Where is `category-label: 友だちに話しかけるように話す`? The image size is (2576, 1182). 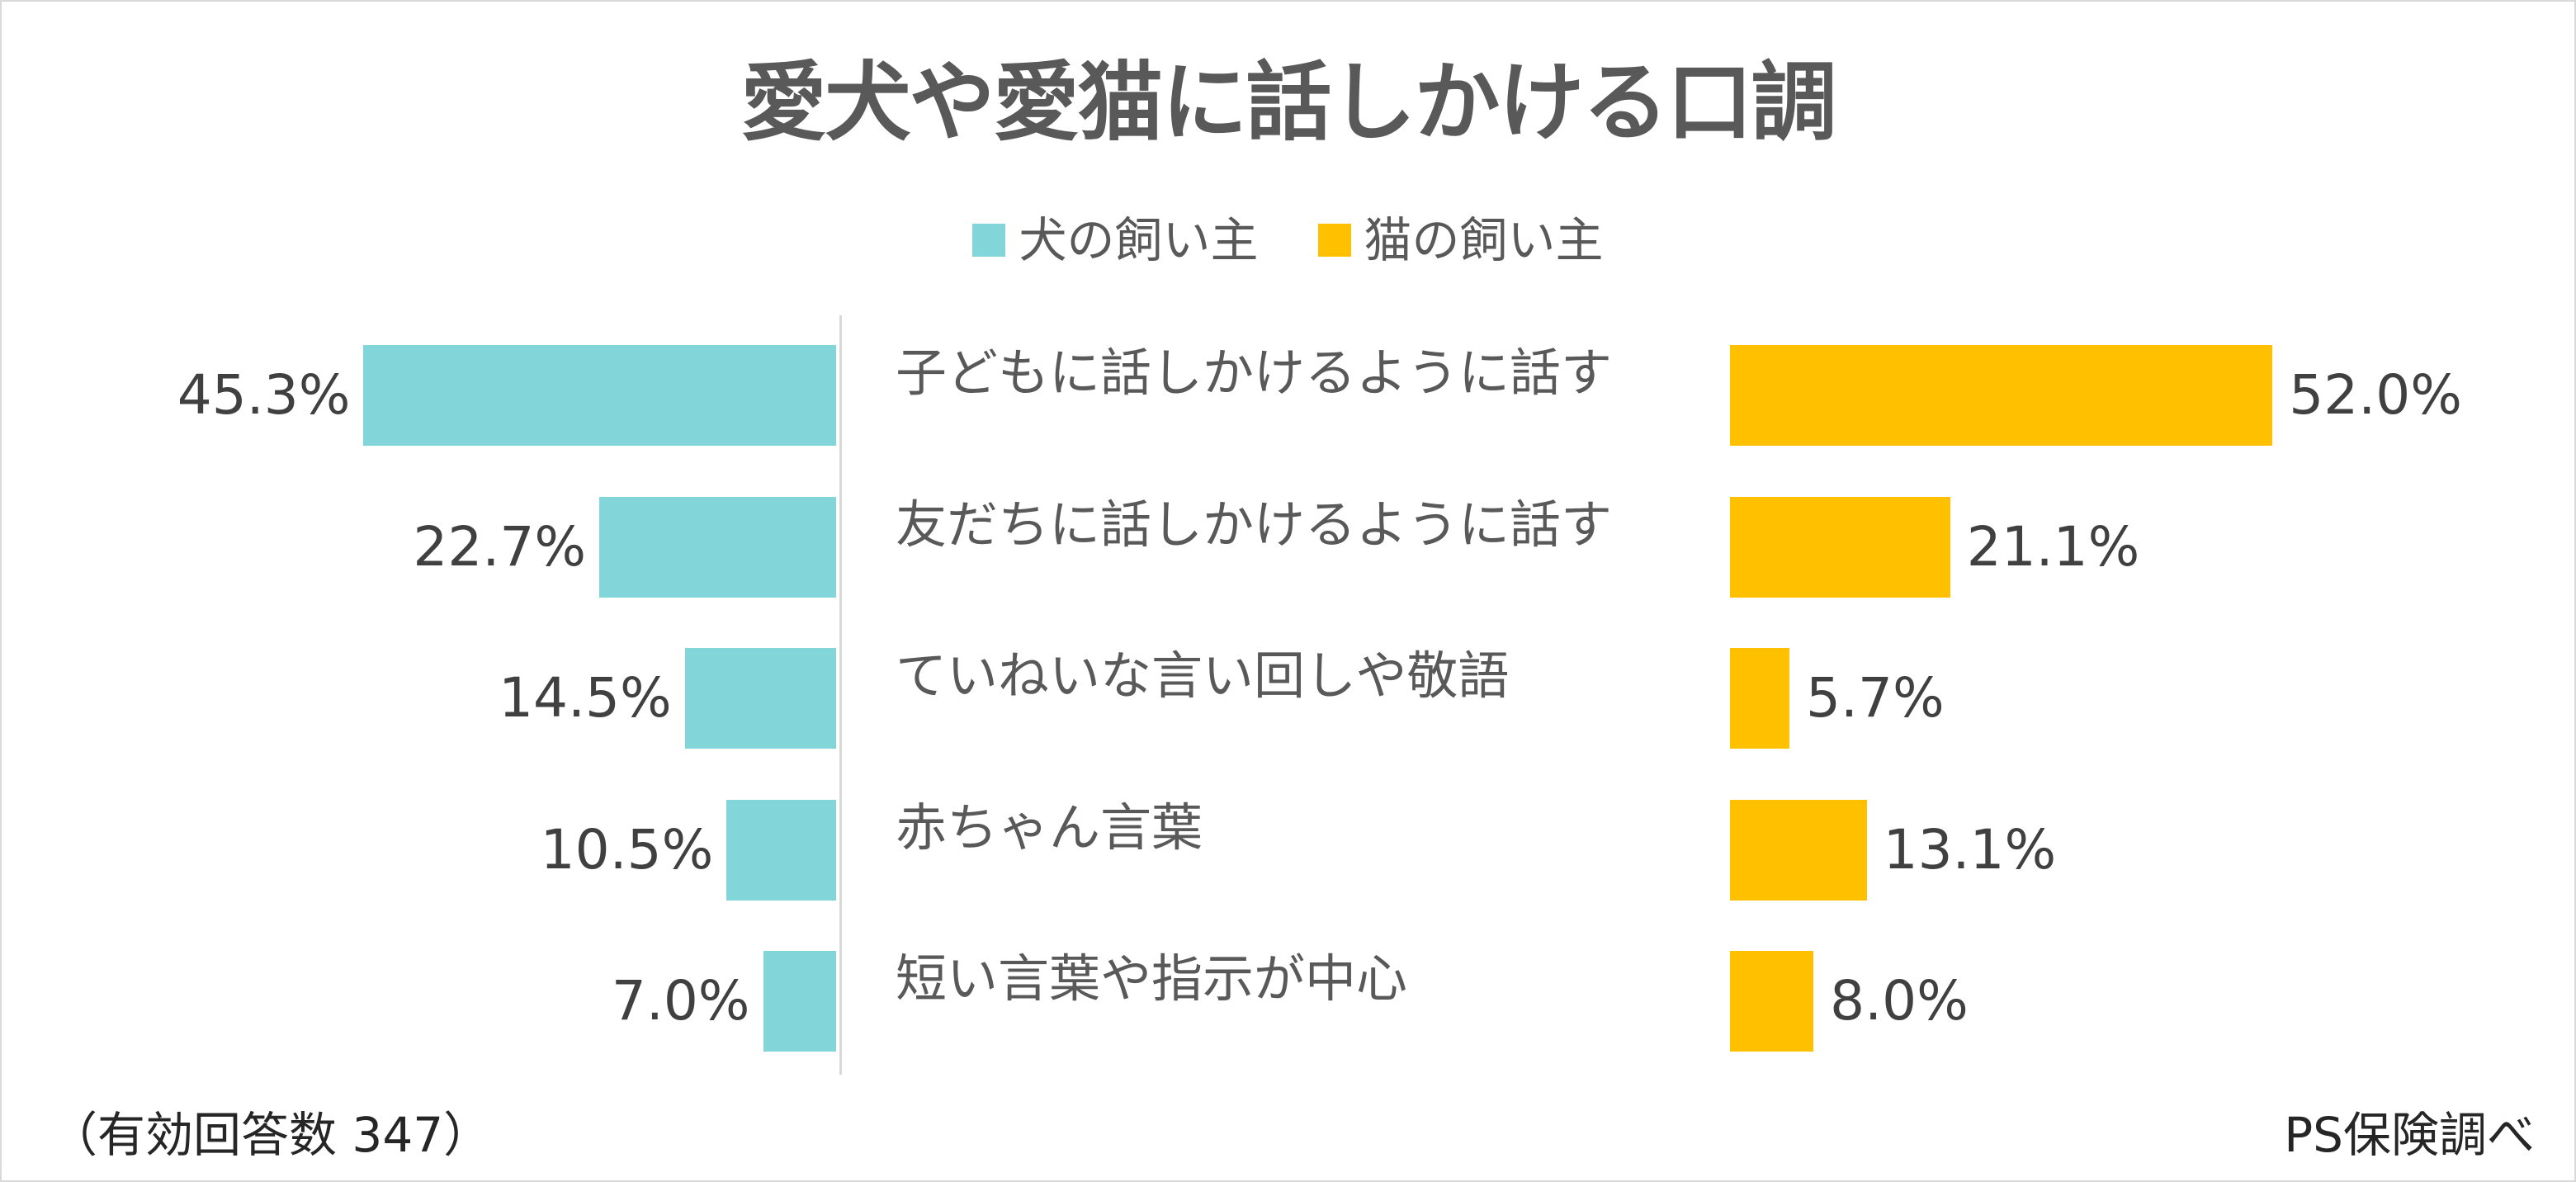
category-label: 友だちに話しかけるように話す is located at coordinates (1254, 524).